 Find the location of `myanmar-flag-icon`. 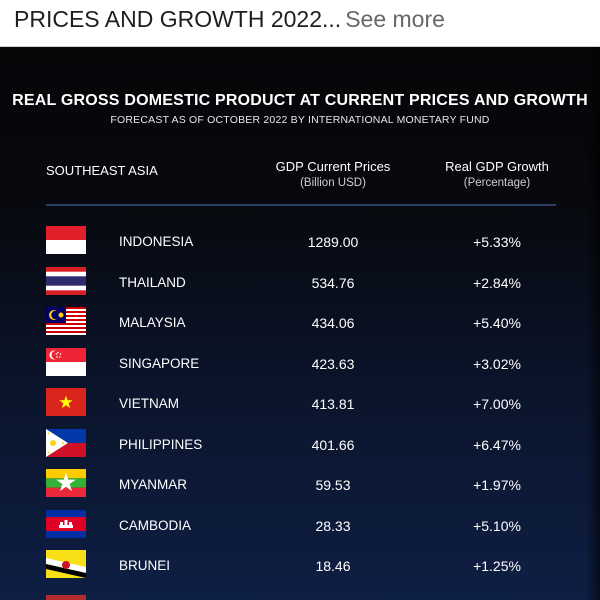

myanmar-flag-icon is located at coordinates (66, 483).